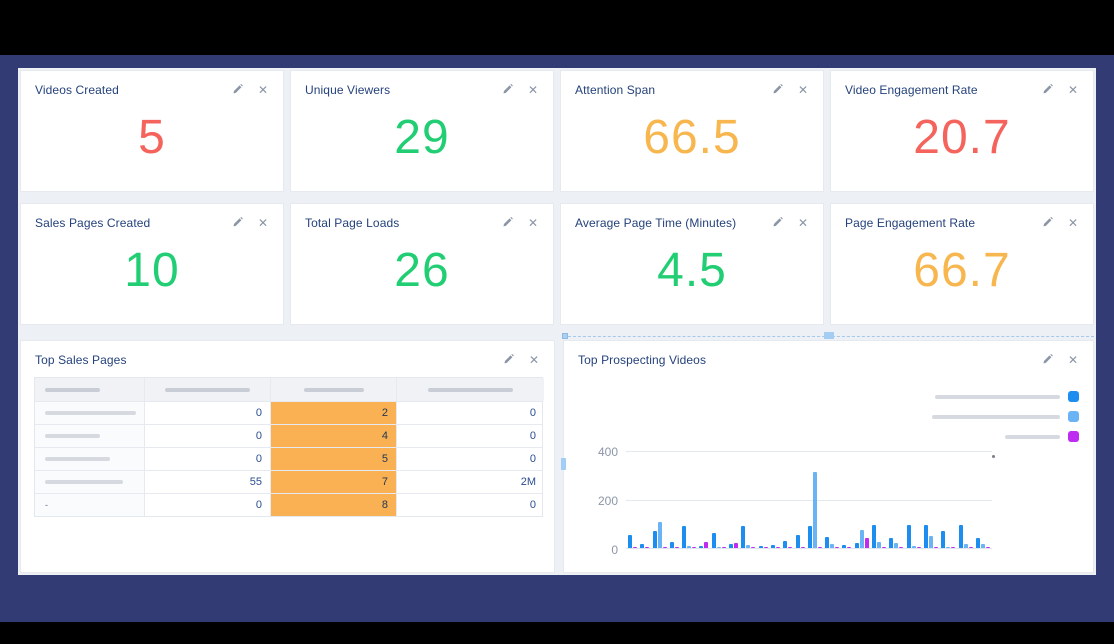 Image resolution: width=1114 pixels, height=644 pixels. I want to click on metric-value: 10, so click(152, 270).